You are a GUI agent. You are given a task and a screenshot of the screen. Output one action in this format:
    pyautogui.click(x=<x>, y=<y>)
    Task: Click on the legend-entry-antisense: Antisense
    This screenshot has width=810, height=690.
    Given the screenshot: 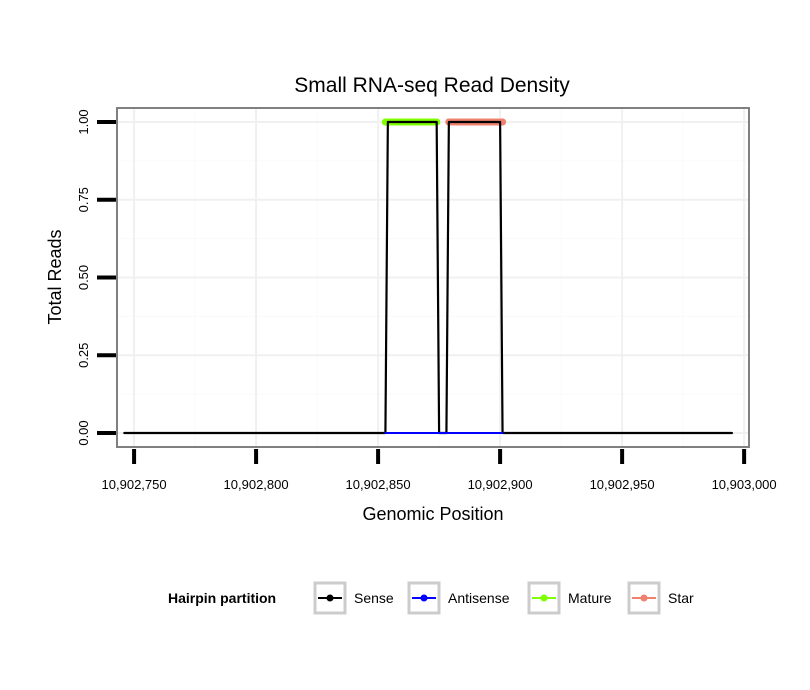 What is the action you would take?
    pyautogui.click(x=458, y=598)
    